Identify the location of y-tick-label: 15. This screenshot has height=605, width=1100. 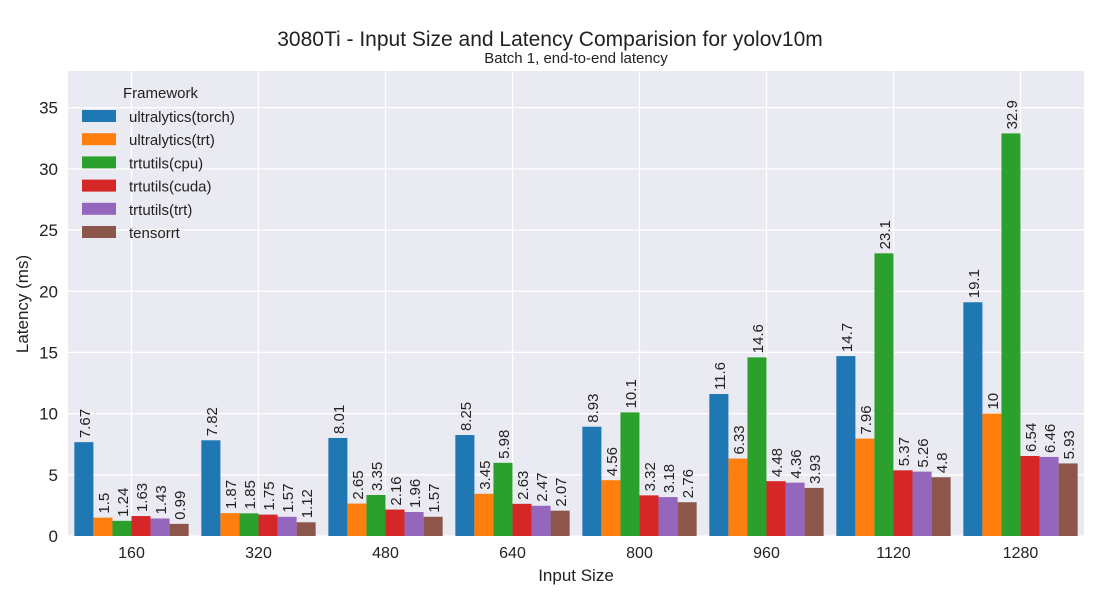
(48, 352).